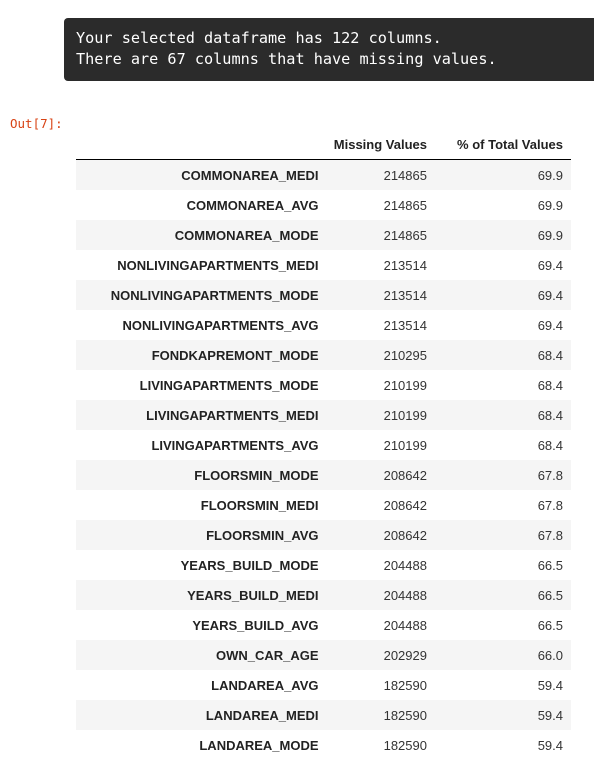 This screenshot has width=594, height=775. I want to click on table-row: FONDKAPREMONT_MODE 210295 68.4, so click(323, 355).